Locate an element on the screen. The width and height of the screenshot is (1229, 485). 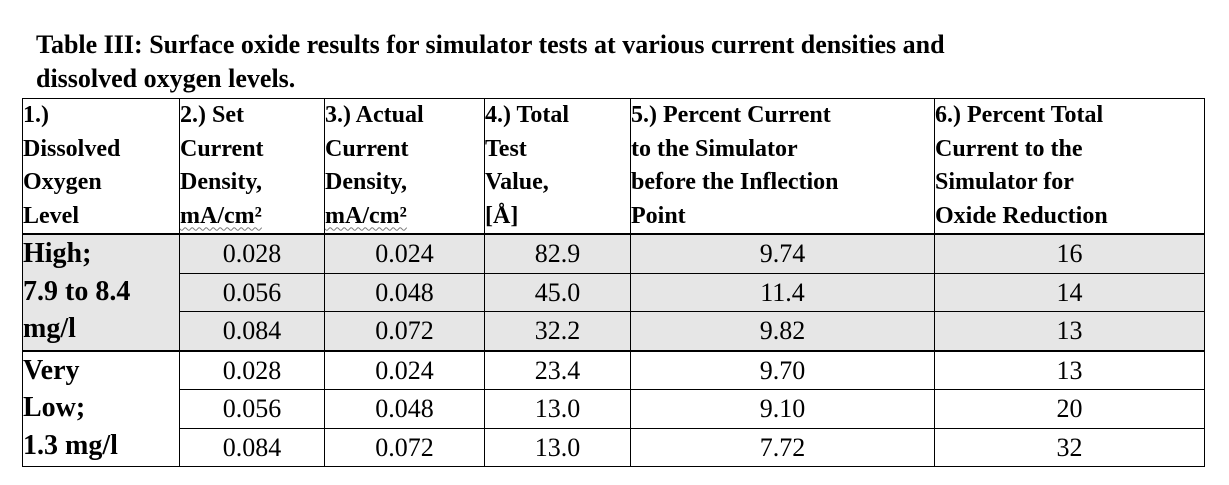
group-label-very-low: Very Low; 1.3 mg/l is located at coordinates (101, 408).